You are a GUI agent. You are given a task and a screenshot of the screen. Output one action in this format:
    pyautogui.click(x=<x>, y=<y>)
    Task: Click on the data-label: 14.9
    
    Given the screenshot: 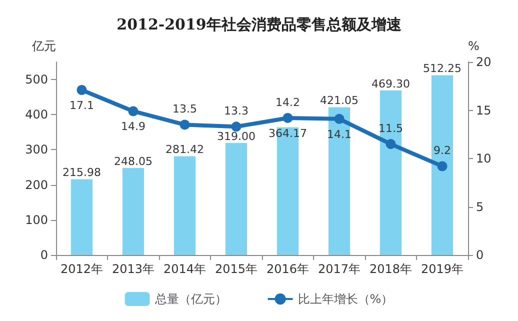 What is the action you would take?
    pyautogui.click(x=133, y=127)
    